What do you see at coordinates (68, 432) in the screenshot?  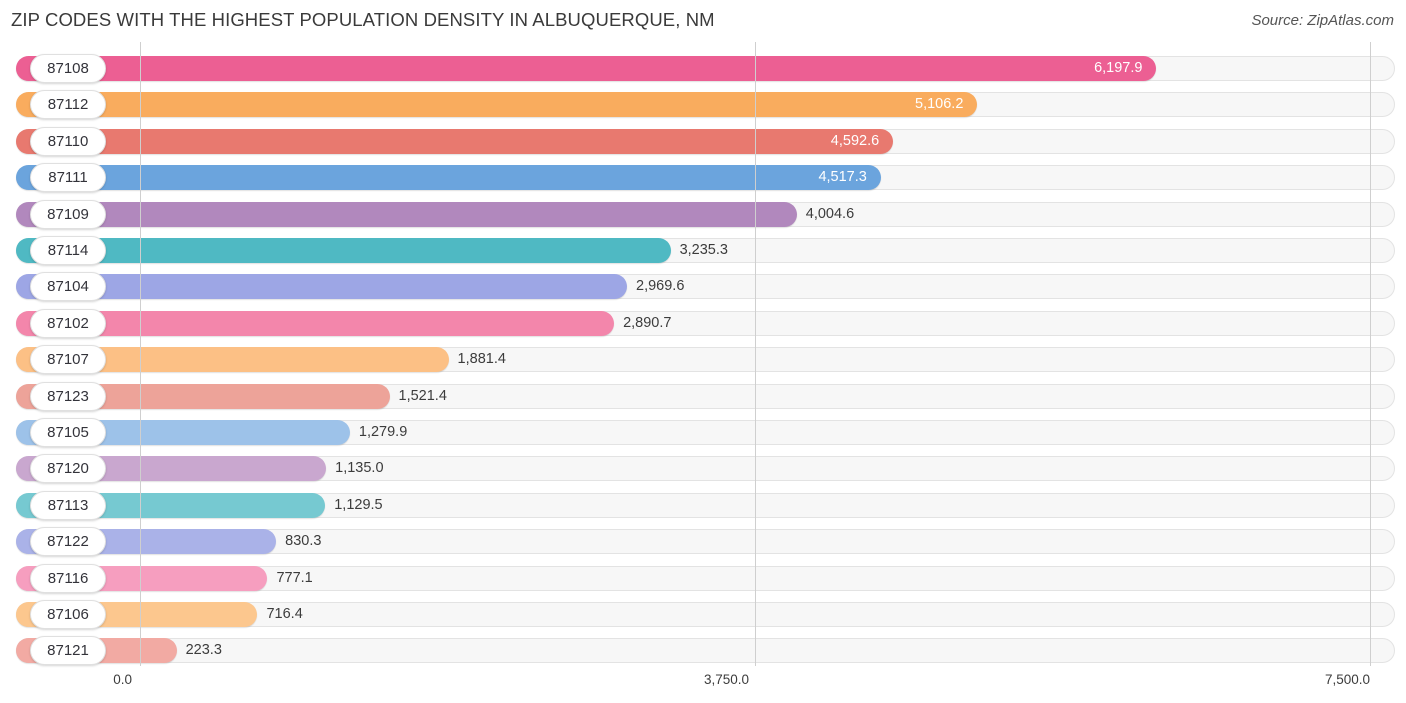 I see `zip-code-label: 87105` at bounding box center [68, 432].